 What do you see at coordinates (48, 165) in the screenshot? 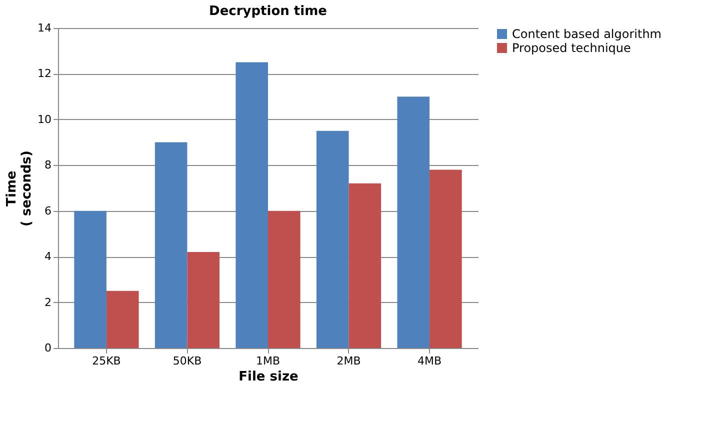
I see `y-tick-label: 8` at bounding box center [48, 165].